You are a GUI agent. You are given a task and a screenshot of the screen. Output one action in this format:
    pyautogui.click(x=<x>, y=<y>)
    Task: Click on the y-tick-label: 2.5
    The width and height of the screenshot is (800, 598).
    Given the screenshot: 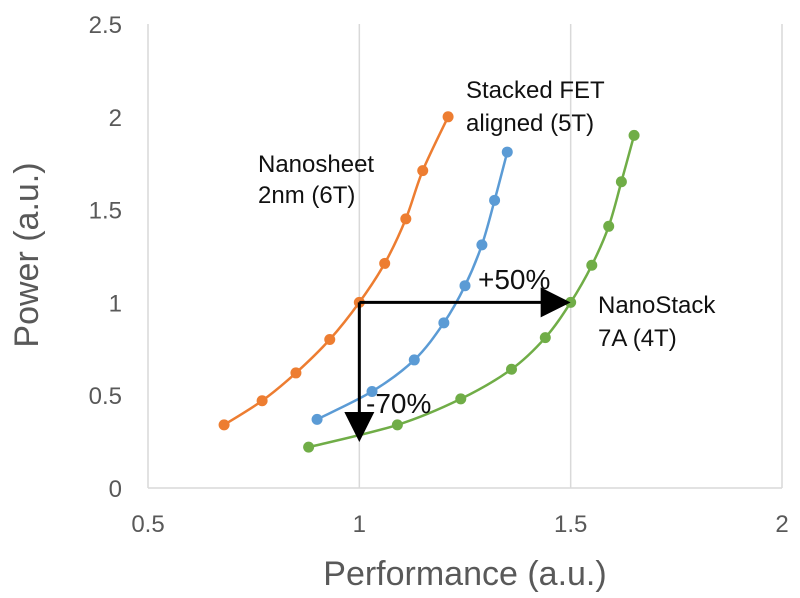 What is the action you would take?
    pyautogui.click(x=105, y=25)
    